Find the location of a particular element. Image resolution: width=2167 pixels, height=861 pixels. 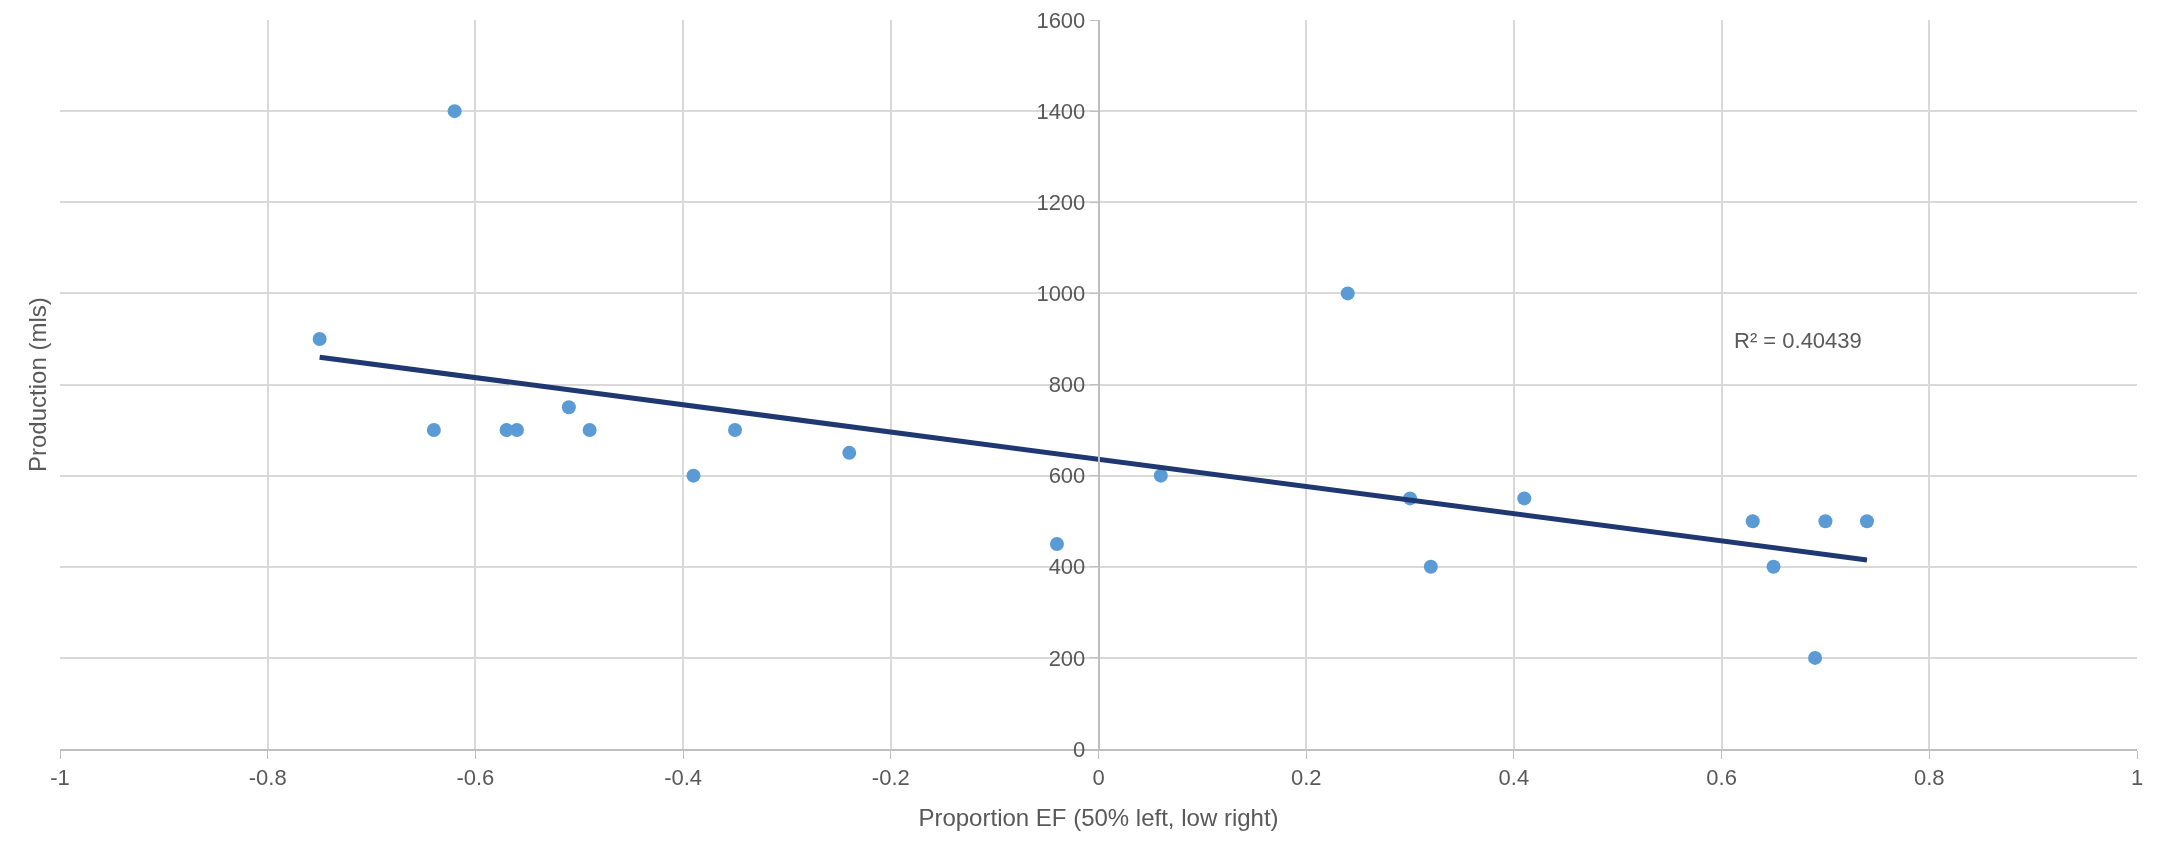

x-tick-label: 0.8 is located at coordinates (1929, 778).